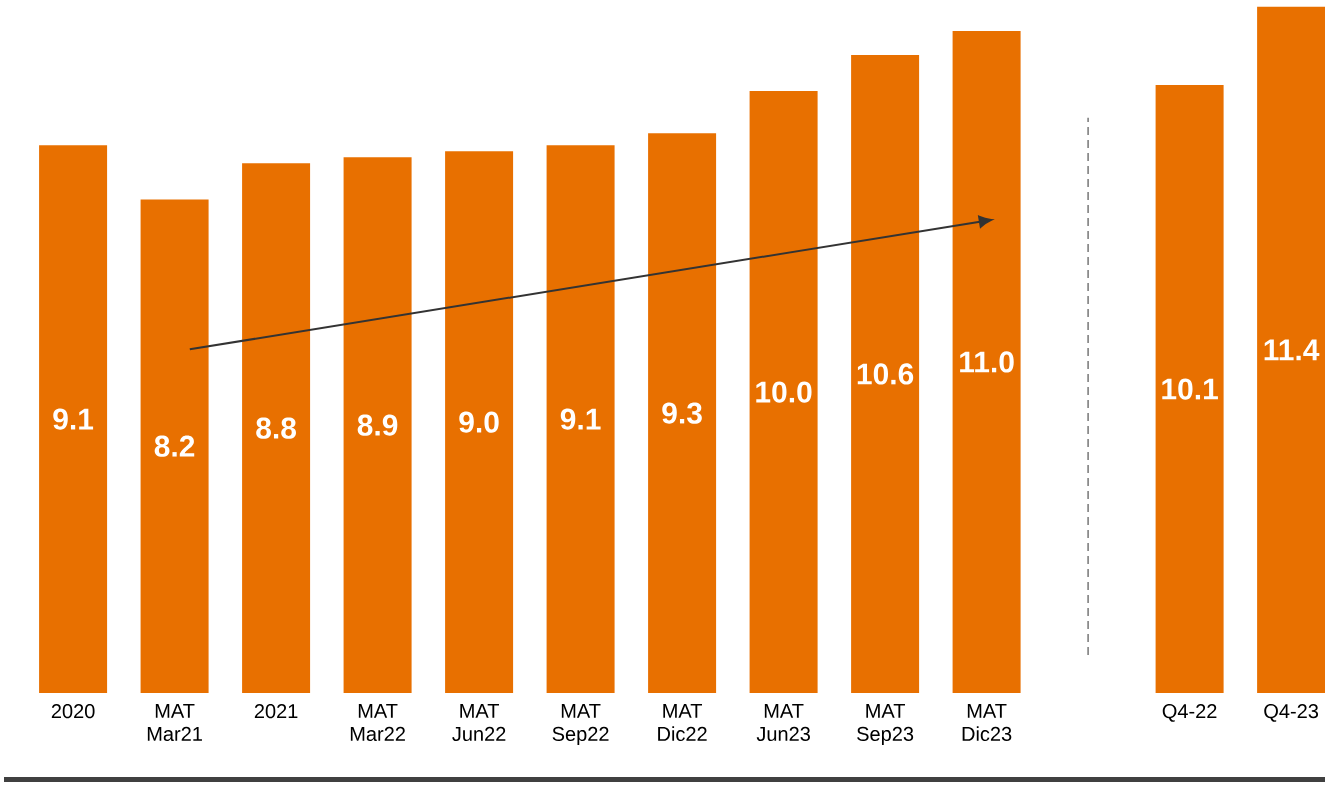 The height and width of the screenshot is (786, 1325). What do you see at coordinates (1189, 713) in the screenshot?
I see `x-tick-label: Q4-22` at bounding box center [1189, 713].